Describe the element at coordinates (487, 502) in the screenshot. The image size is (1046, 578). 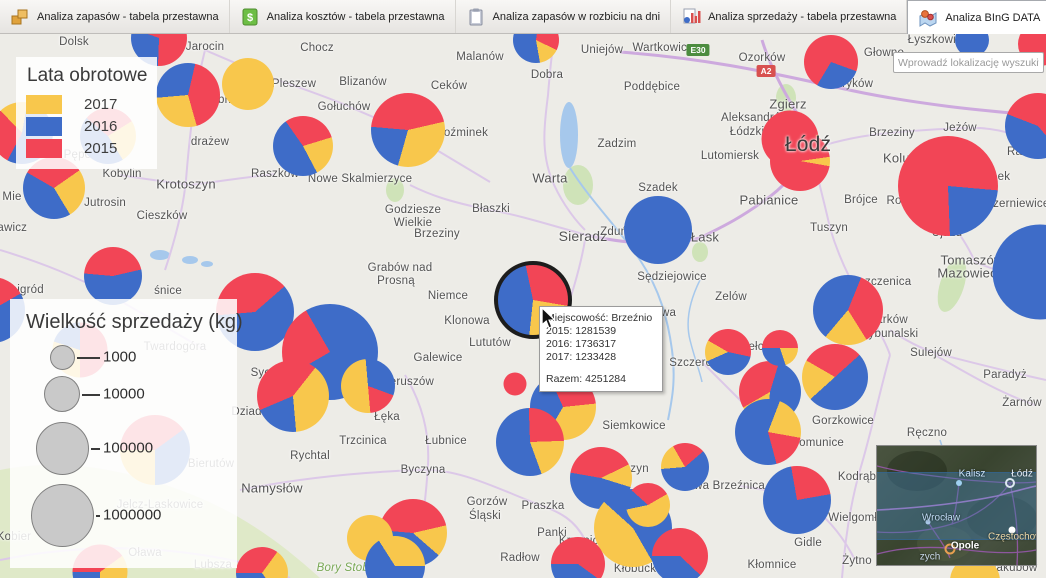
I see `map-label: Gorzów` at that location.